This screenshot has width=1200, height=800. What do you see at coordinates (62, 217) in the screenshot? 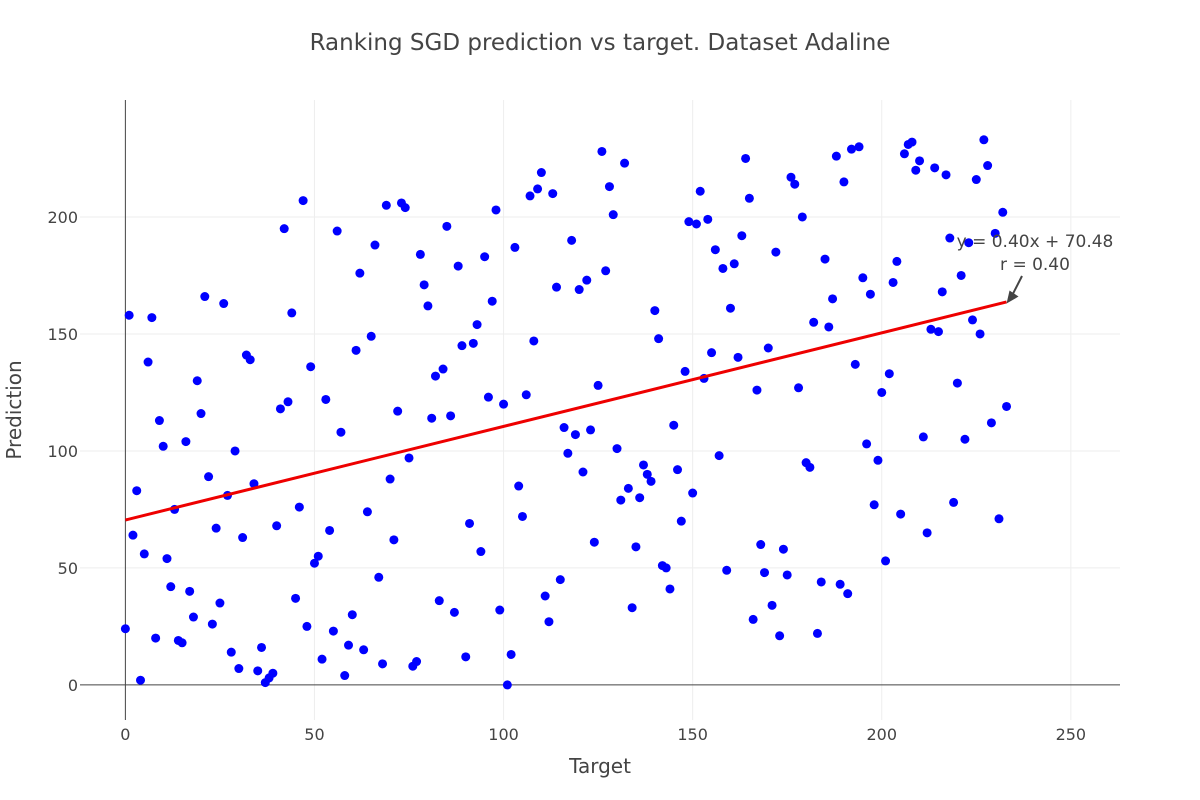
I see `y-tick-label: 200` at bounding box center [62, 217].